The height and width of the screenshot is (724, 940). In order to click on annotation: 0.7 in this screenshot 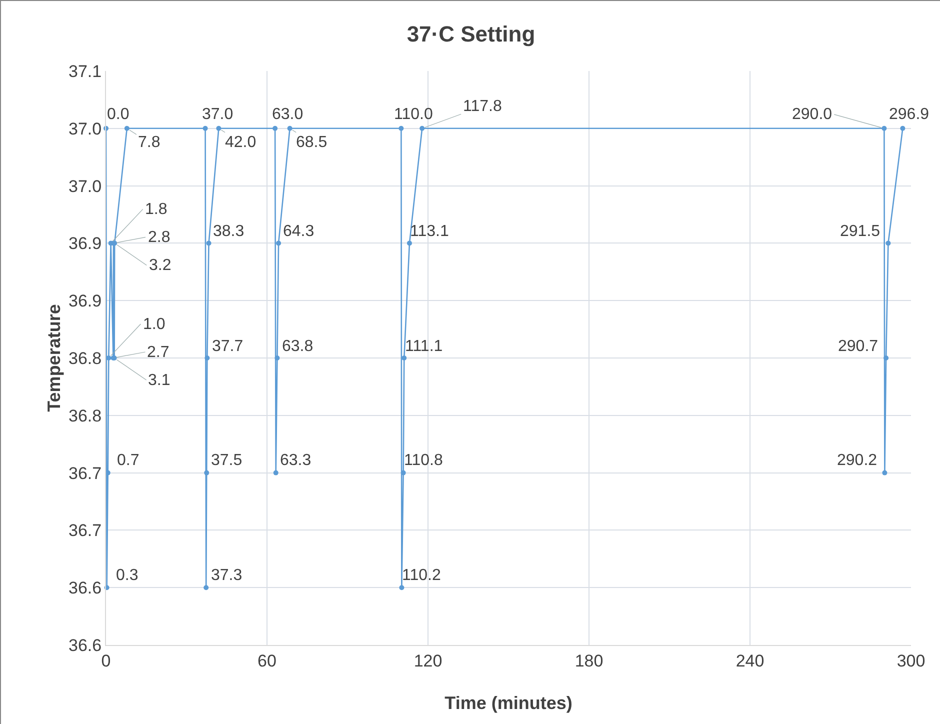, I will do `click(128, 460)`.